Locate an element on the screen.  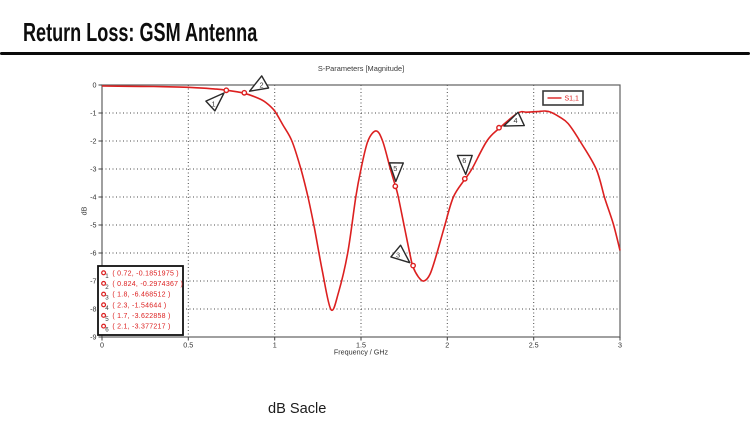
svg-text: -8 is located at coordinates (93, 309).